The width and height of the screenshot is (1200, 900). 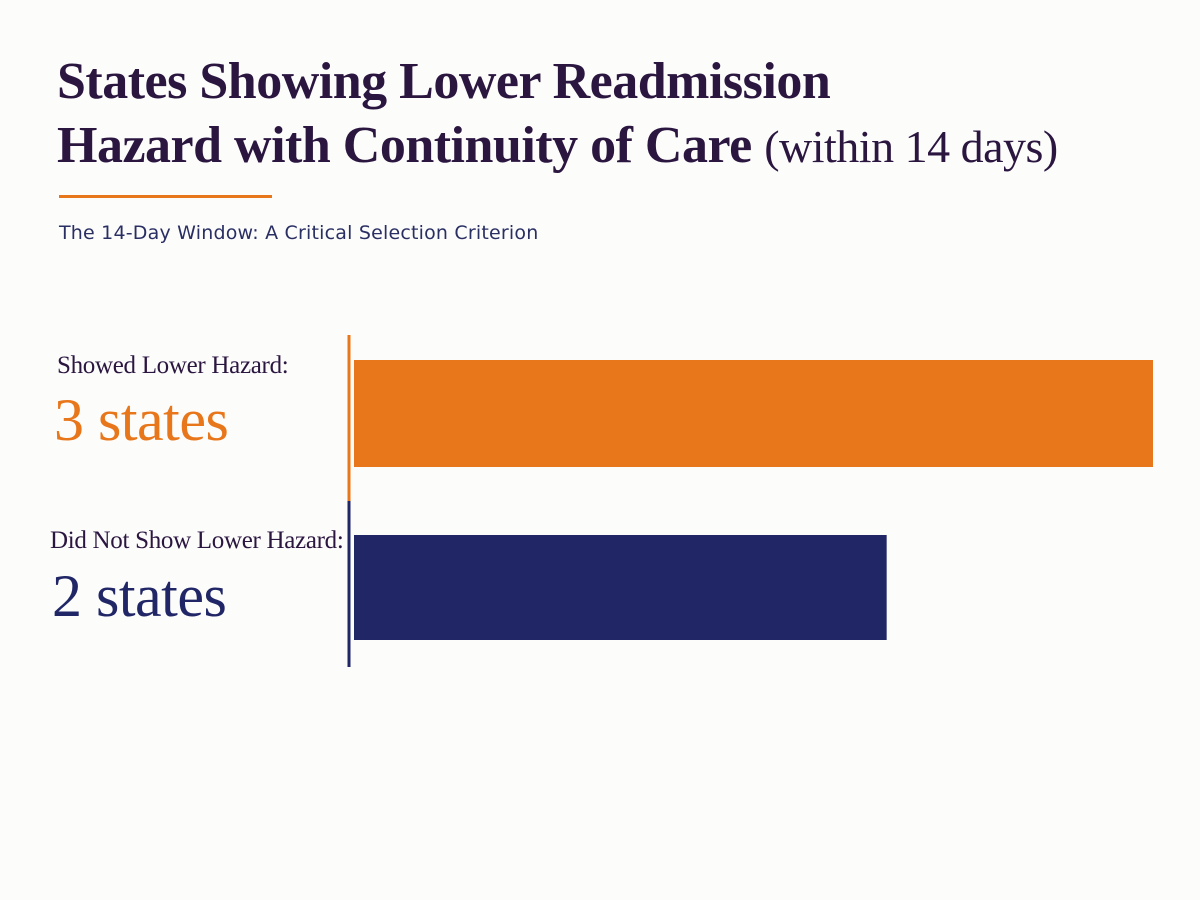 I want to click on value-label-showed-lower-hazard: 3 states, so click(x=141, y=420).